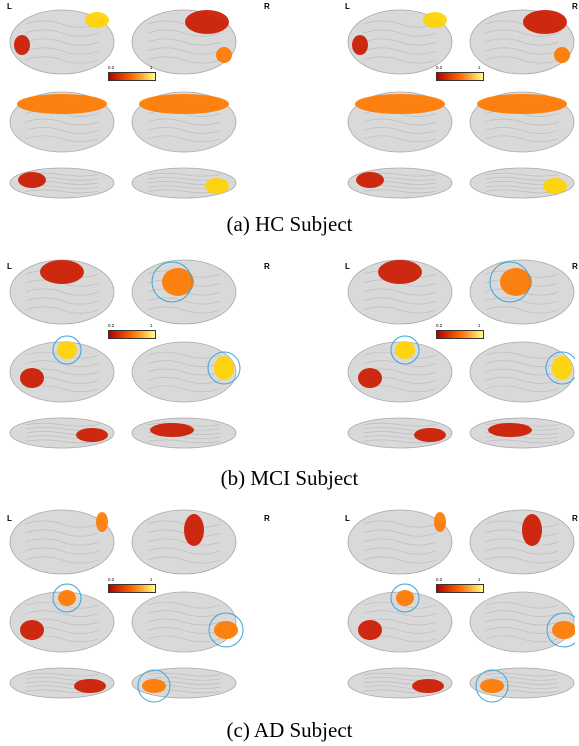 The height and width of the screenshot is (746, 579). I want to click on panel-hc-right: L R 0.2 1, so click(434, 106).